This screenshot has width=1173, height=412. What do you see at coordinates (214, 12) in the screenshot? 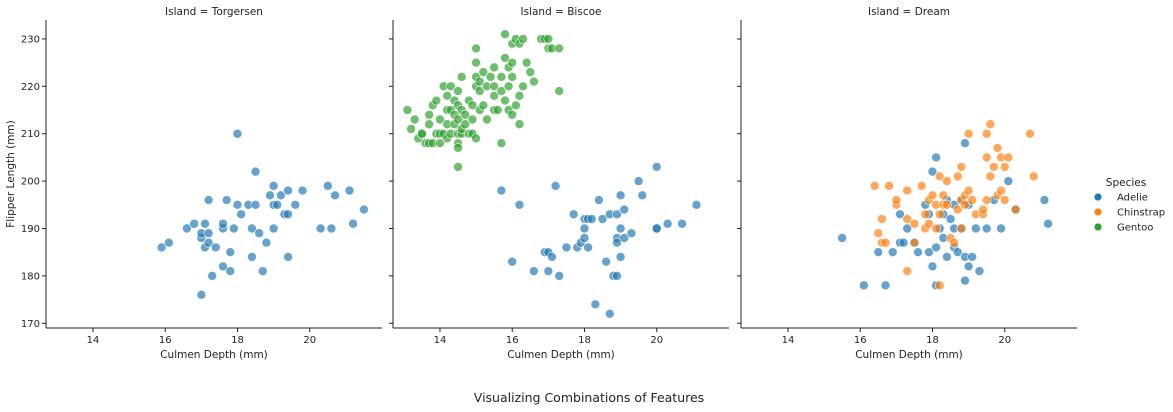
I see `panel-title: Island = Torgersen` at bounding box center [214, 12].